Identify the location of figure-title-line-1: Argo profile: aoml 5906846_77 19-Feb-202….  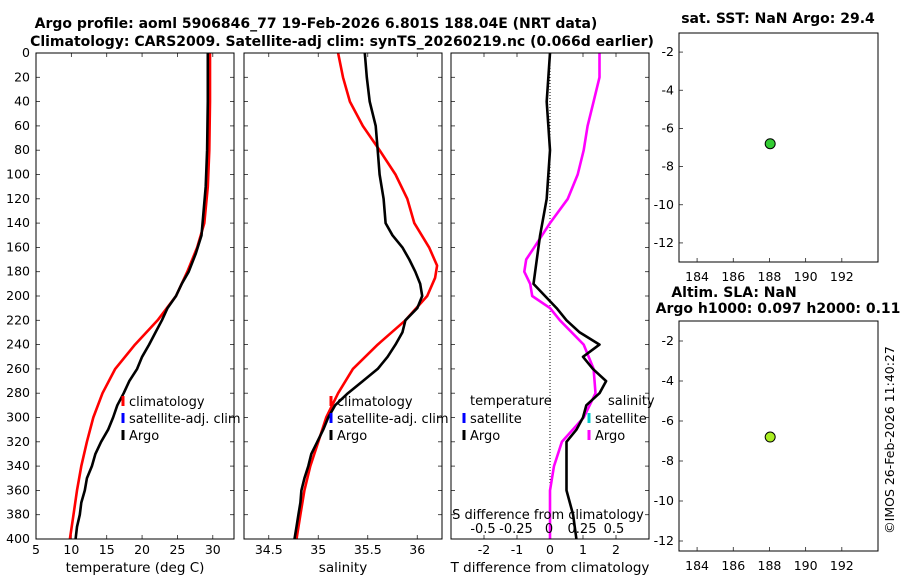
(316, 24).